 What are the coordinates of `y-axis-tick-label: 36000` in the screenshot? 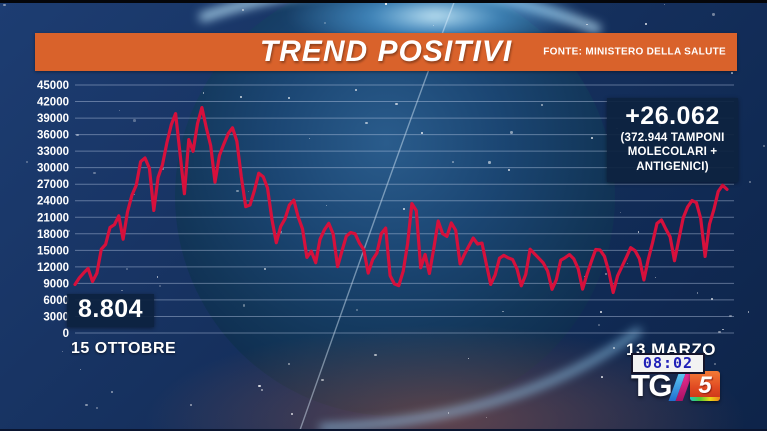 It's located at (53, 136).